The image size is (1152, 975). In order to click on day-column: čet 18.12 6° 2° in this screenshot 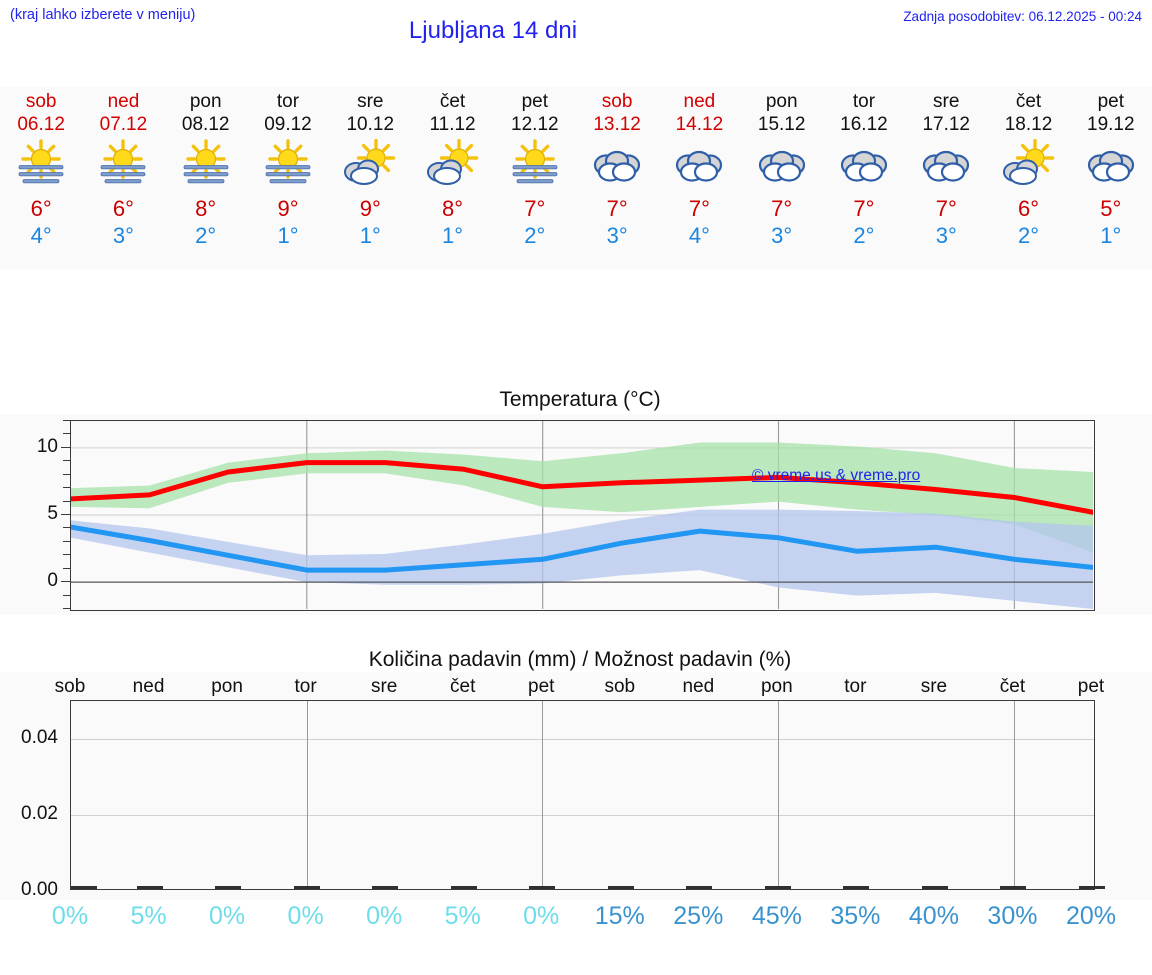, I will do `click(1028, 178)`.